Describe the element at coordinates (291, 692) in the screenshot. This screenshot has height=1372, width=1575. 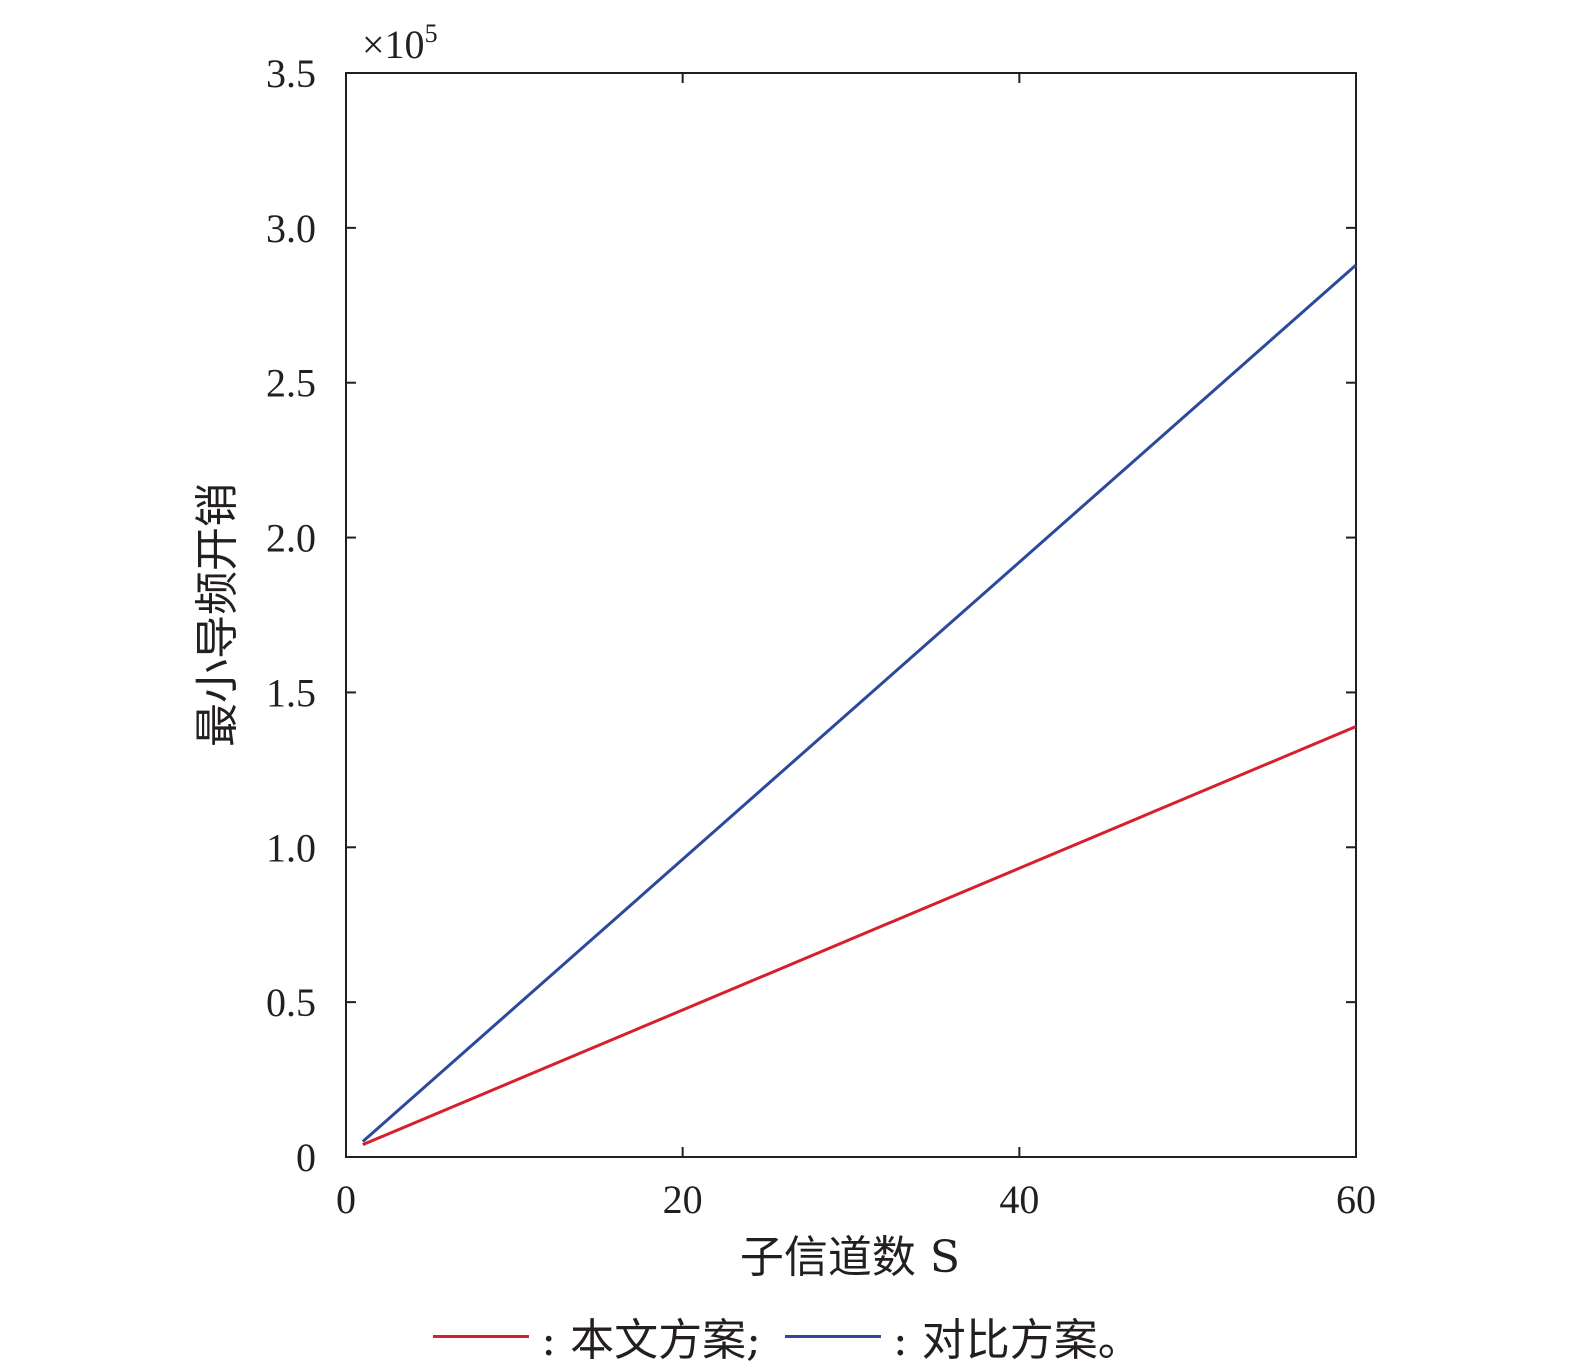
I see `y-tick-label: 1.5` at that location.